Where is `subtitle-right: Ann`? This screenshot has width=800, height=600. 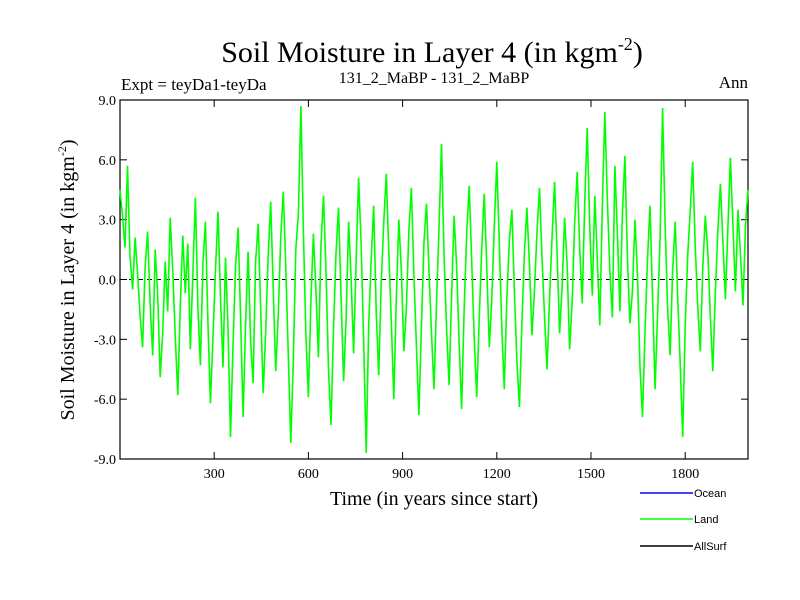 subtitle-right: Ann is located at coordinates (734, 82).